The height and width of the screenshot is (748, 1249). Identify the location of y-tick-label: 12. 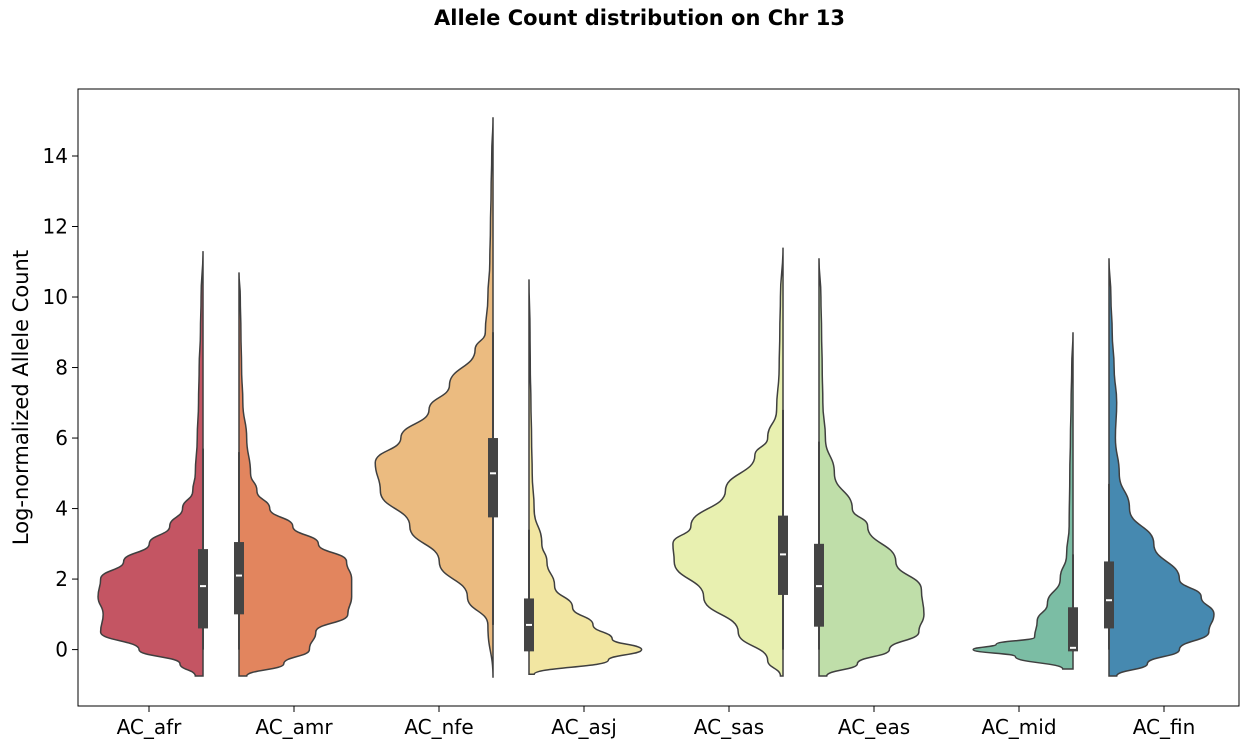
(55, 227).